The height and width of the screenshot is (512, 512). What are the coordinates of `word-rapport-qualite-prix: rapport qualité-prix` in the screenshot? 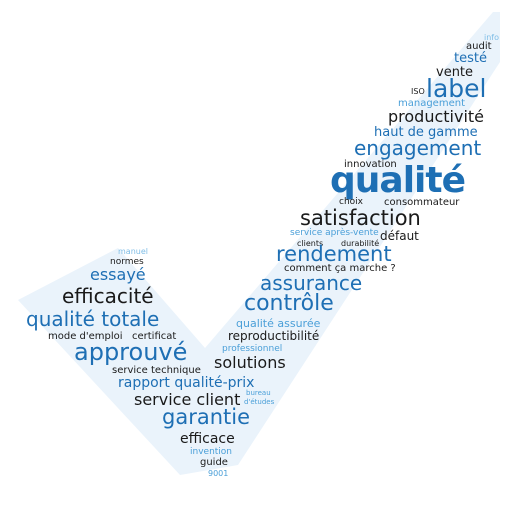 It's located at (186, 383).